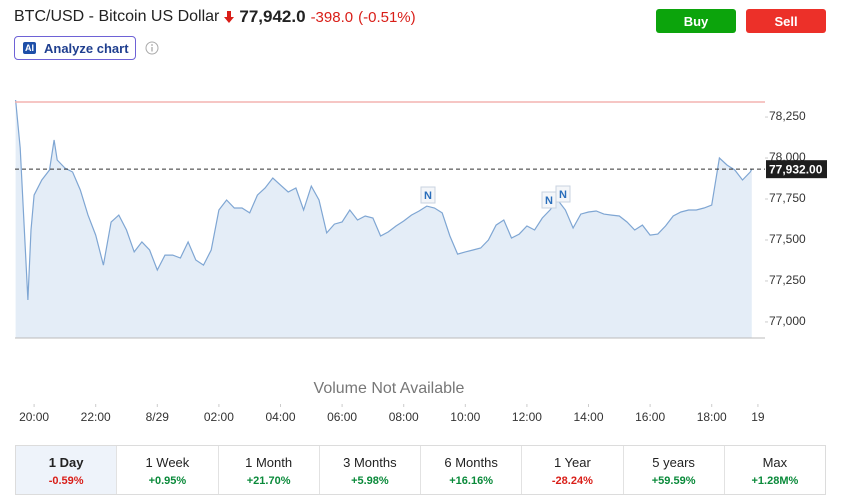 The width and height of the screenshot is (842, 499). I want to click on x-tick-label: 04:00, so click(280, 417).